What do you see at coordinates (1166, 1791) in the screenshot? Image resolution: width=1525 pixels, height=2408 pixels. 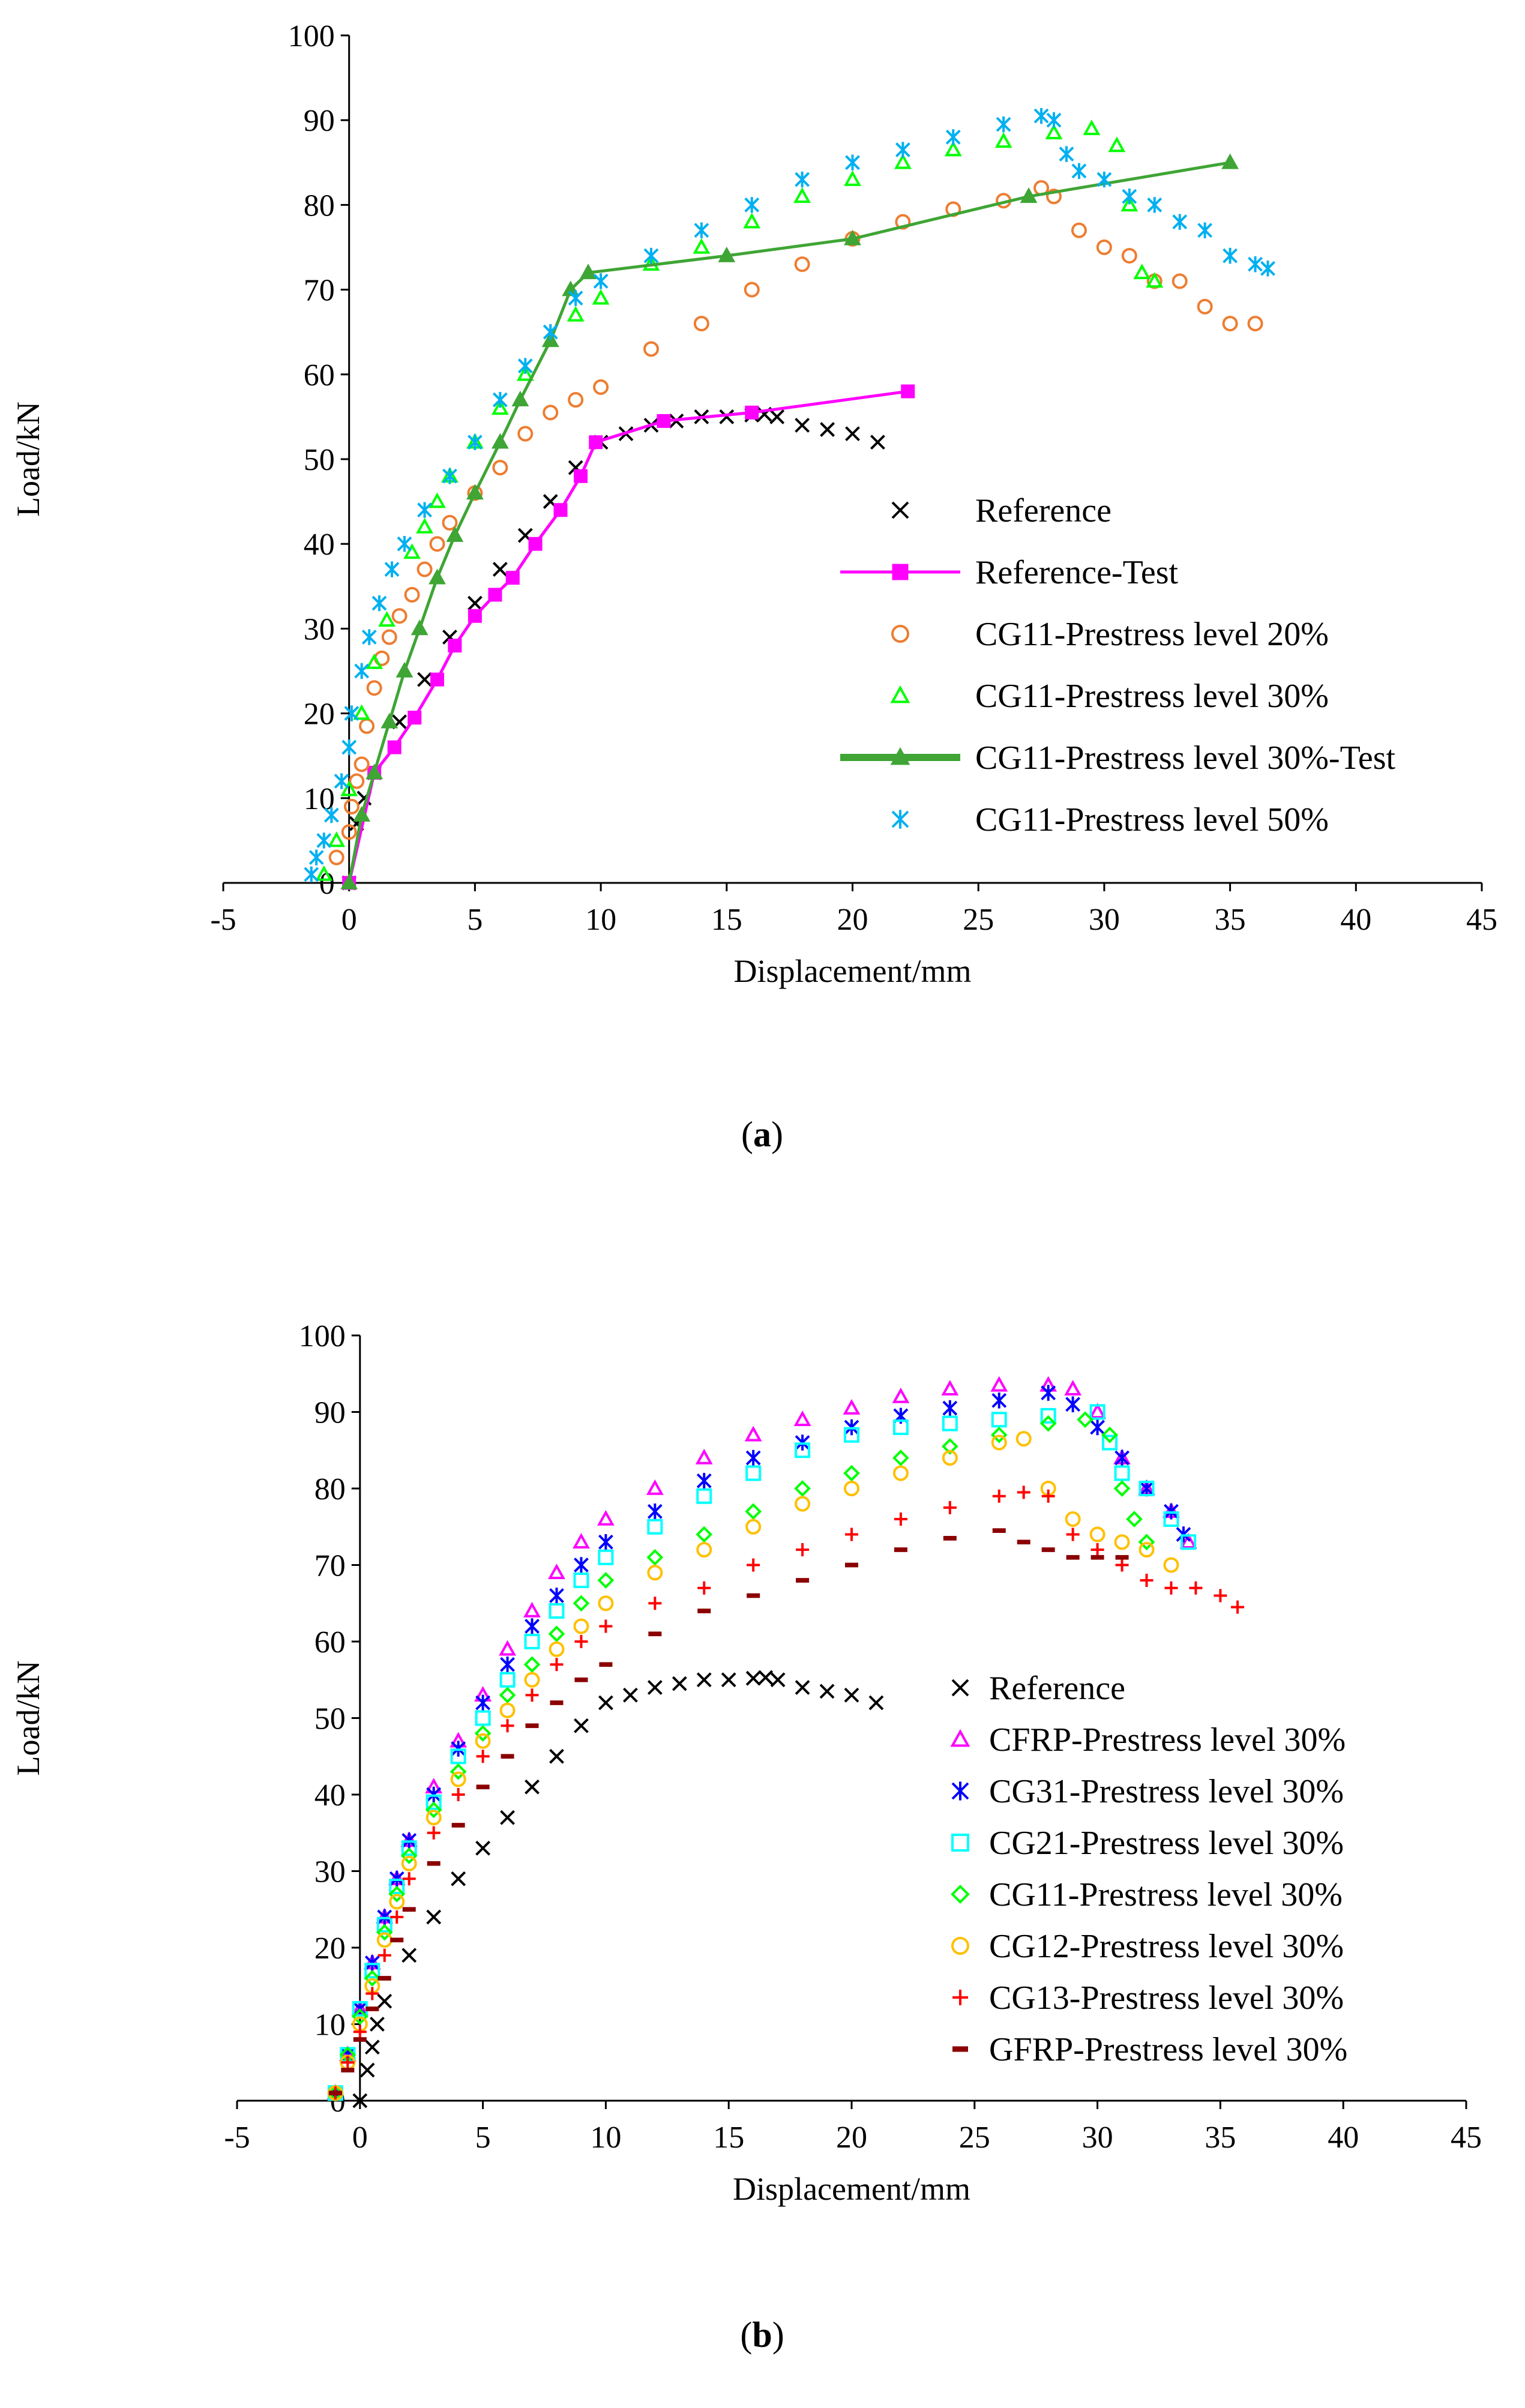 I see `legend-label: CG31-Prestress level 30%` at bounding box center [1166, 1791].